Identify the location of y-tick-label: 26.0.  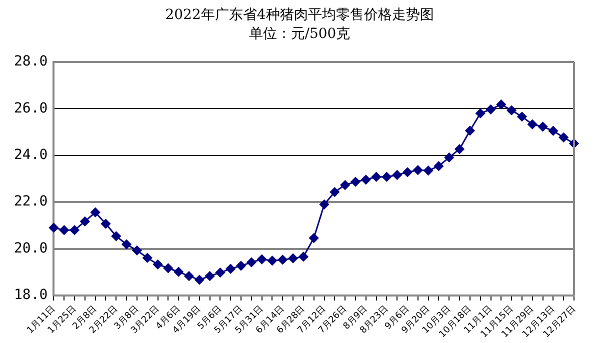
(31, 108).